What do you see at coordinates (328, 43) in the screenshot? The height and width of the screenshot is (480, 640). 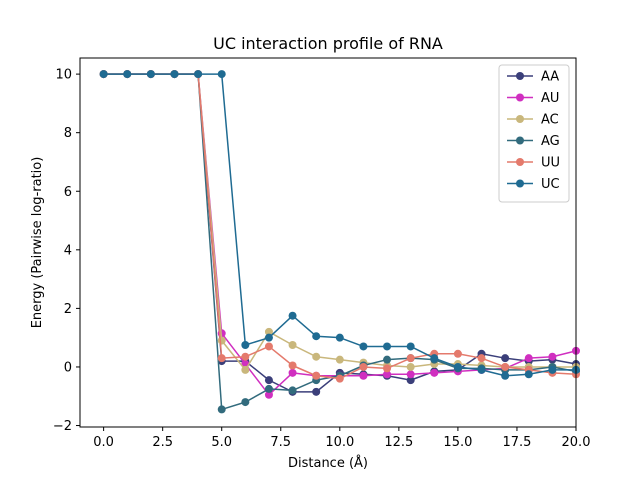 I see `chart-title: UC interaction profile of RNA` at bounding box center [328, 43].